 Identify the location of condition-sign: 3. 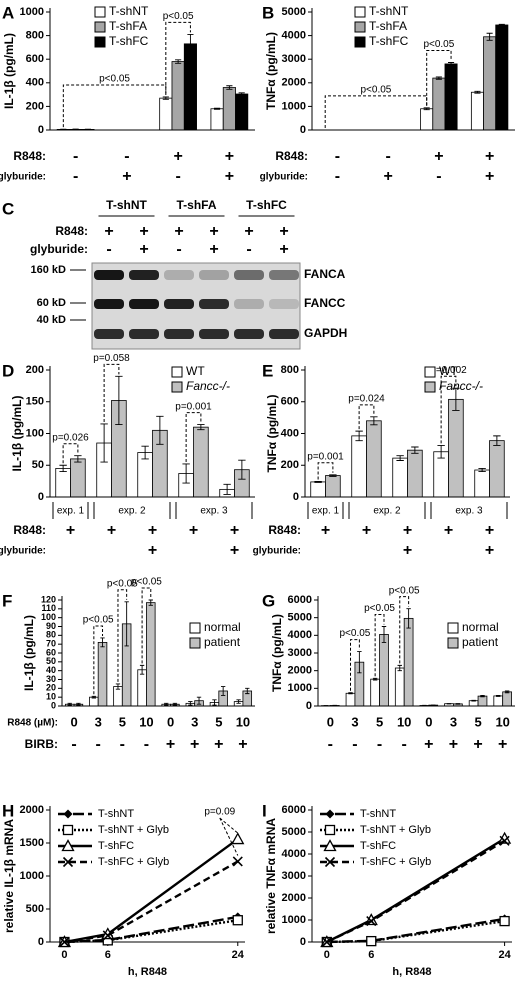
(453, 721).